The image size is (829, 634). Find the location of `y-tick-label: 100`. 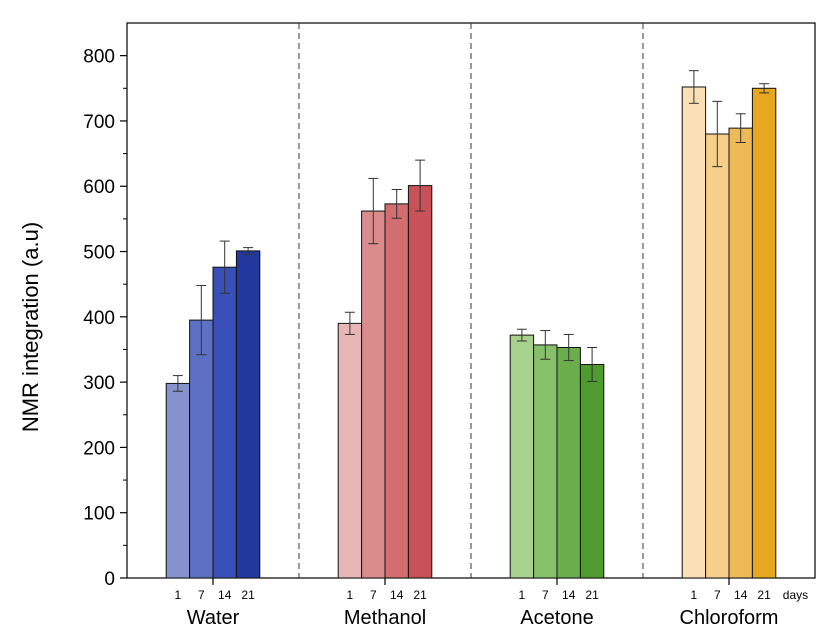

y-tick-label: 100 is located at coordinates (99, 514).